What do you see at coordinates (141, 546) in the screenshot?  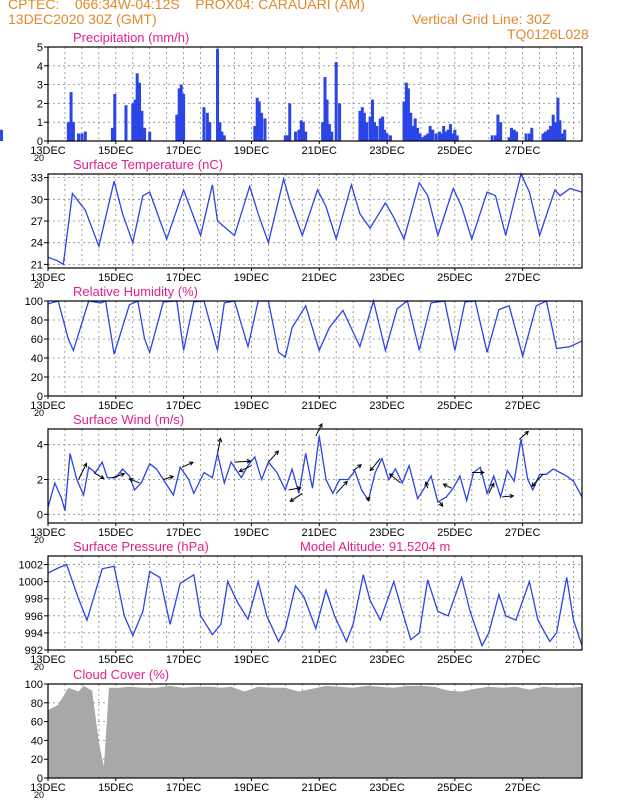 I see `panel-title: Surface Pressure (hPa)` at bounding box center [141, 546].